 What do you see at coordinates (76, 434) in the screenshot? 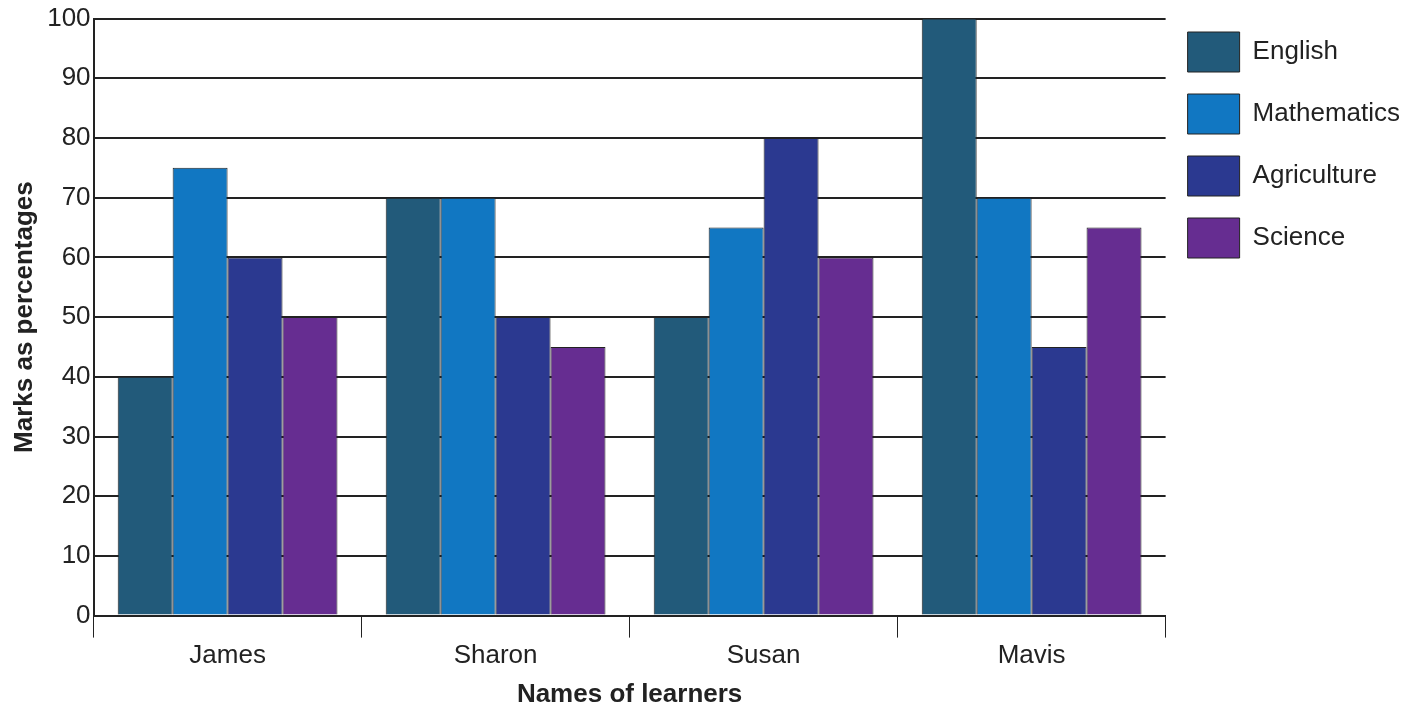
I see `y-tick-label: 30` at bounding box center [76, 434].